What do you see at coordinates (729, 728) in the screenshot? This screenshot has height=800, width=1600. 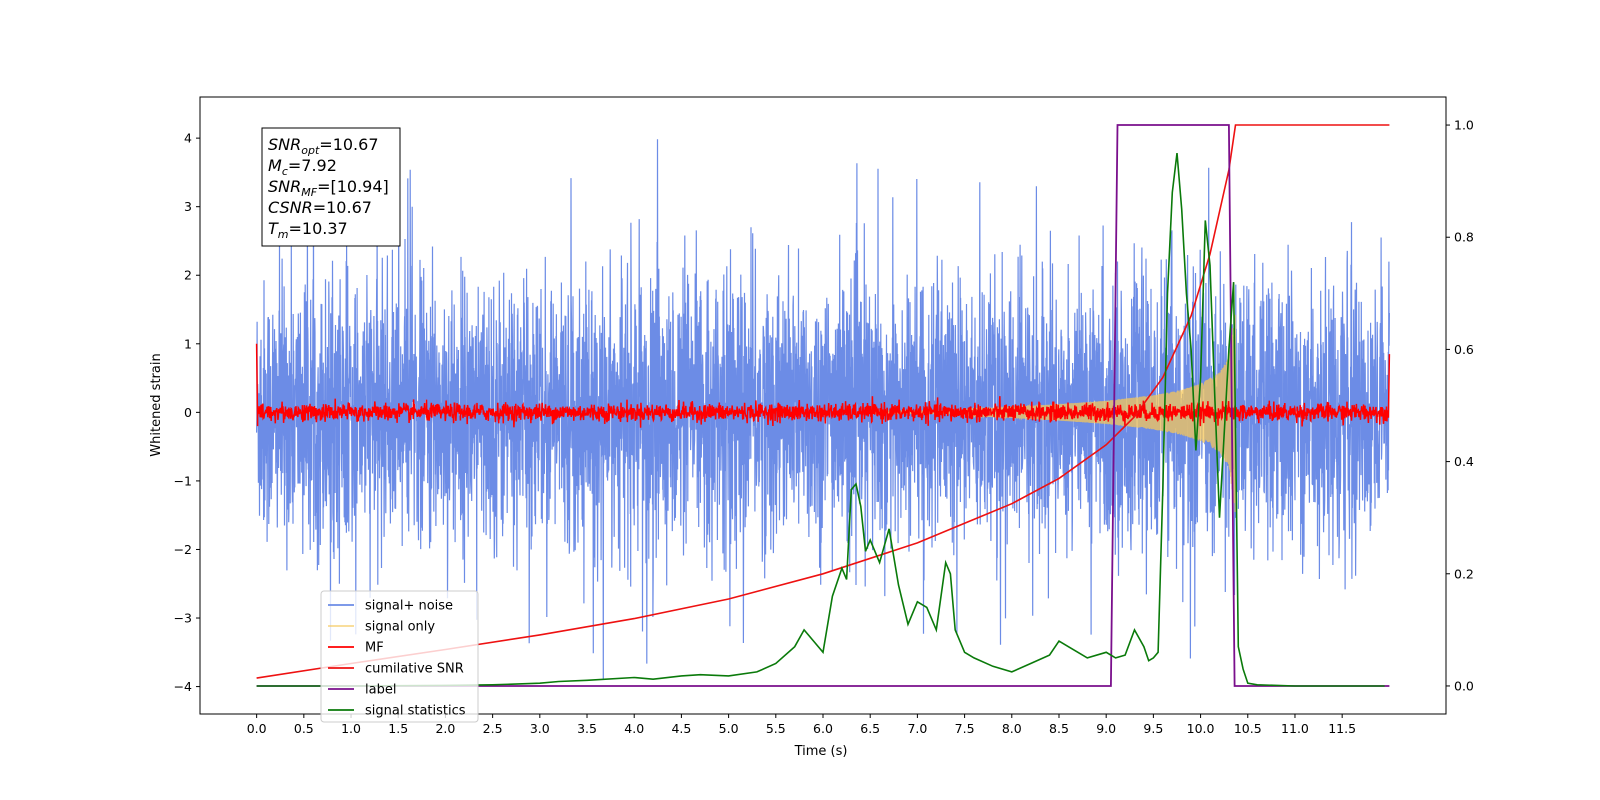 I see `x-tick-label: 5.0` at bounding box center [729, 728].